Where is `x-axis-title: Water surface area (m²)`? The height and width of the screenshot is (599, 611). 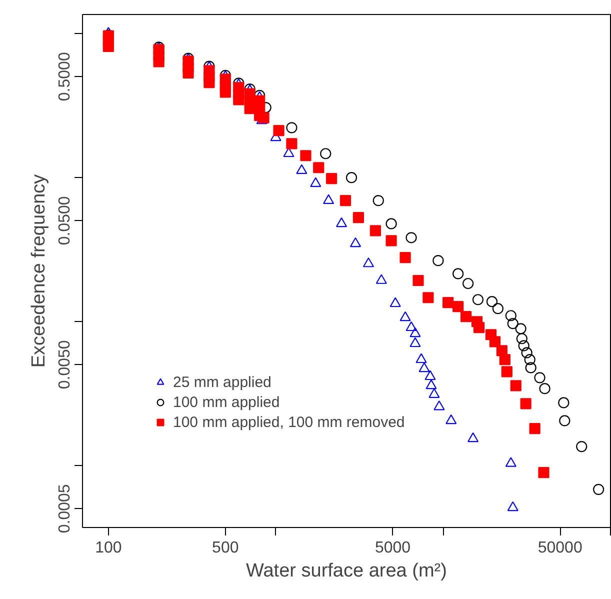
x-axis-title: Water surface area (m²) is located at coordinates (346, 571).